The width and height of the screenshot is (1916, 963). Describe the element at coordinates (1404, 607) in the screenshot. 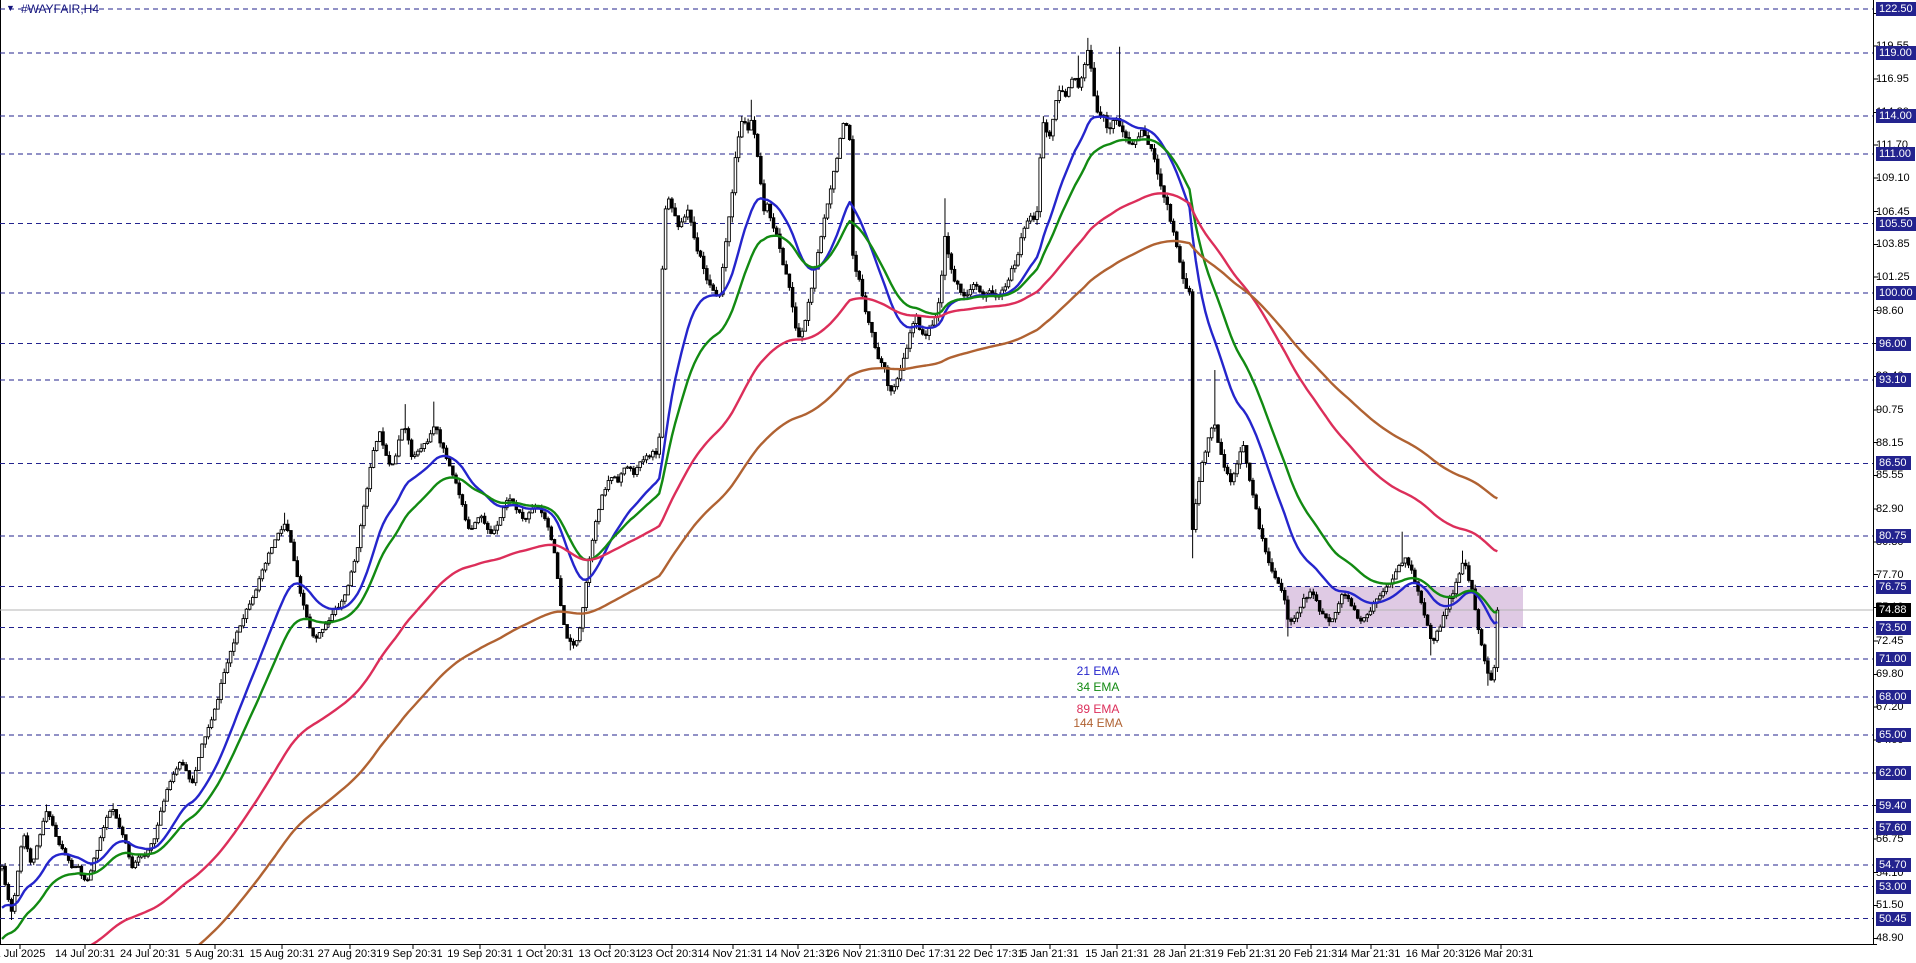

I see `consolidation-zone-rectangle` at that location.